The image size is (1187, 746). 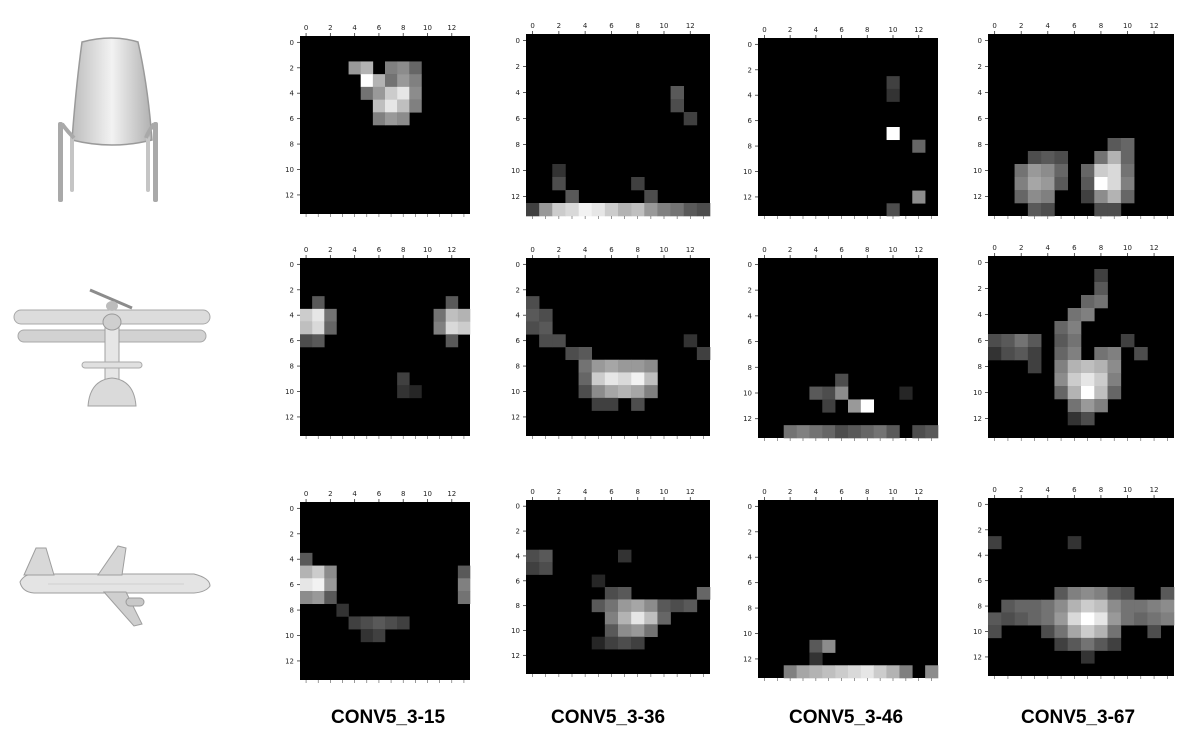 I want to click on heatmap-background, so click(x=848, y=589).